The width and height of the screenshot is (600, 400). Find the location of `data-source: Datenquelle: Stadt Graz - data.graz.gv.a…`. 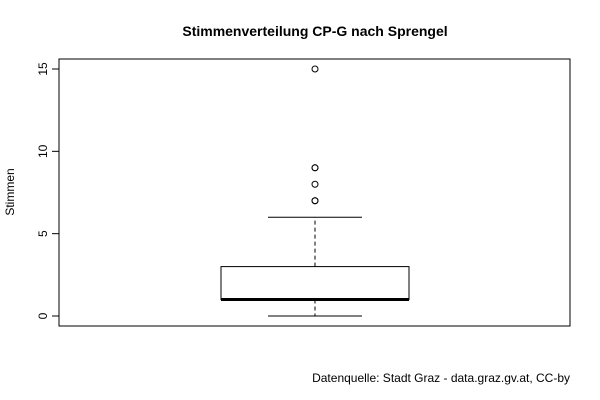

data-source: Datenquelle: Stadt Graz - data.graz.gv.a… is located at coordinates (441, 378).